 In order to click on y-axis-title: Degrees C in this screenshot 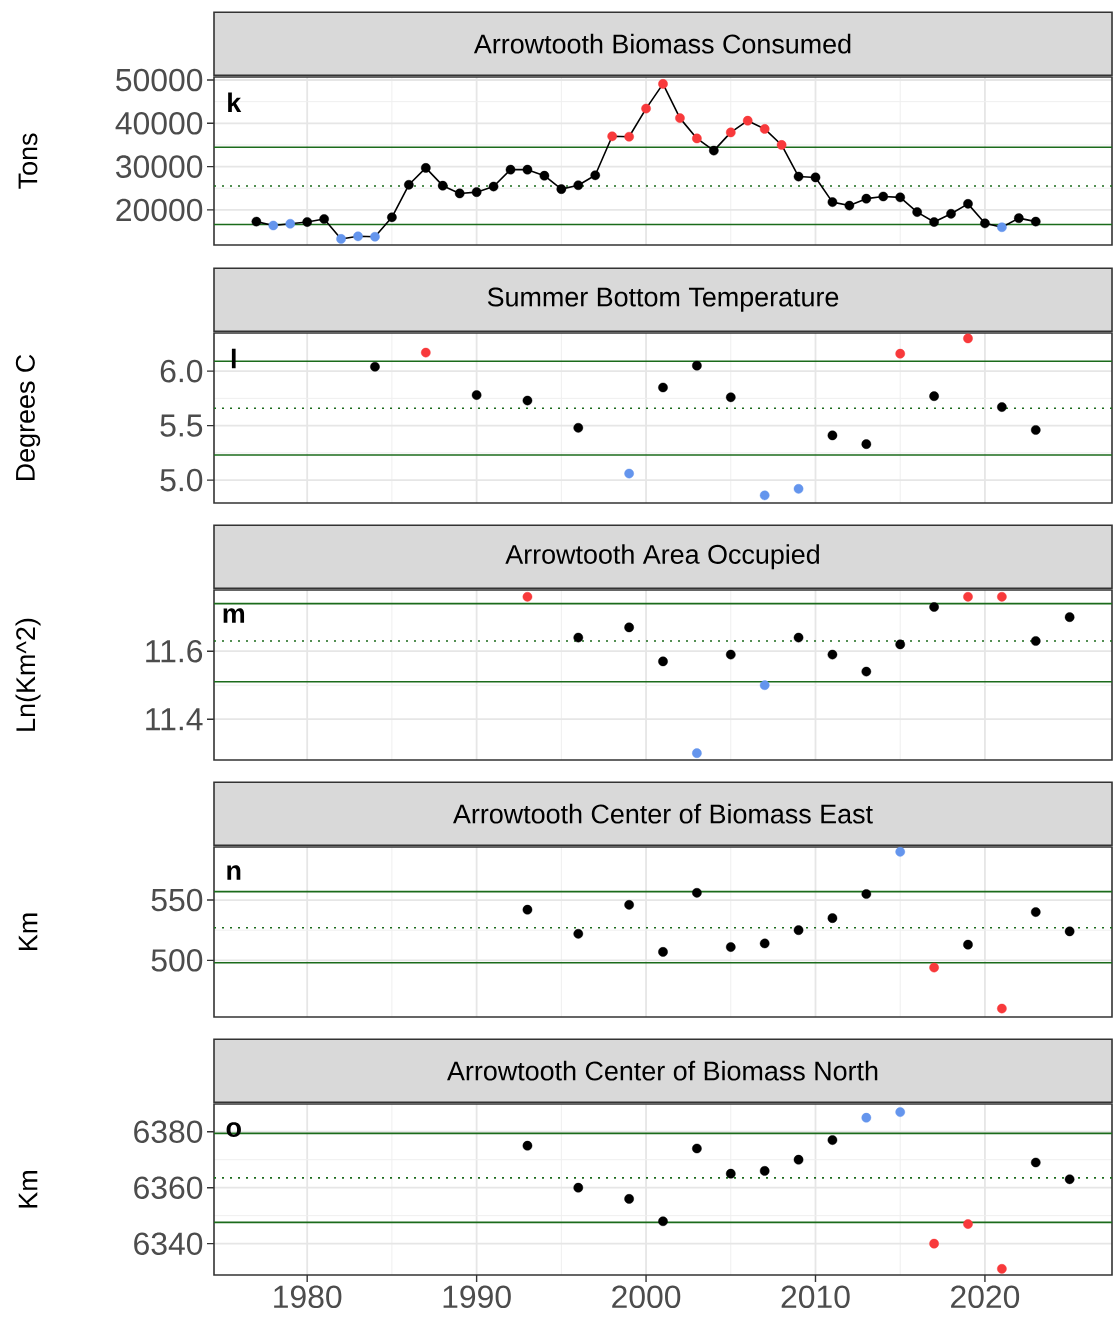, I will do `click(28, 417)`.